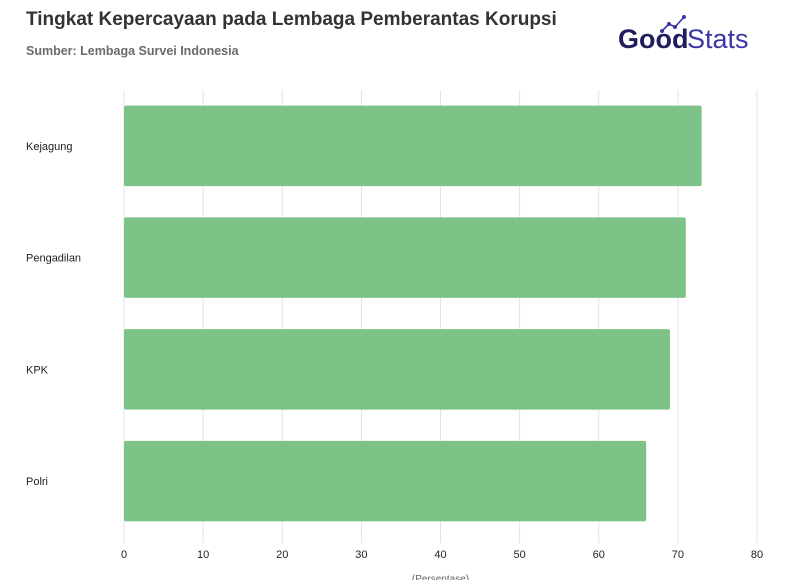 This screenshot has width=800, height=580. Describe the element at coordinates (718, 39) in the screenshot. I see `logo-text-light: Stats` at that location.